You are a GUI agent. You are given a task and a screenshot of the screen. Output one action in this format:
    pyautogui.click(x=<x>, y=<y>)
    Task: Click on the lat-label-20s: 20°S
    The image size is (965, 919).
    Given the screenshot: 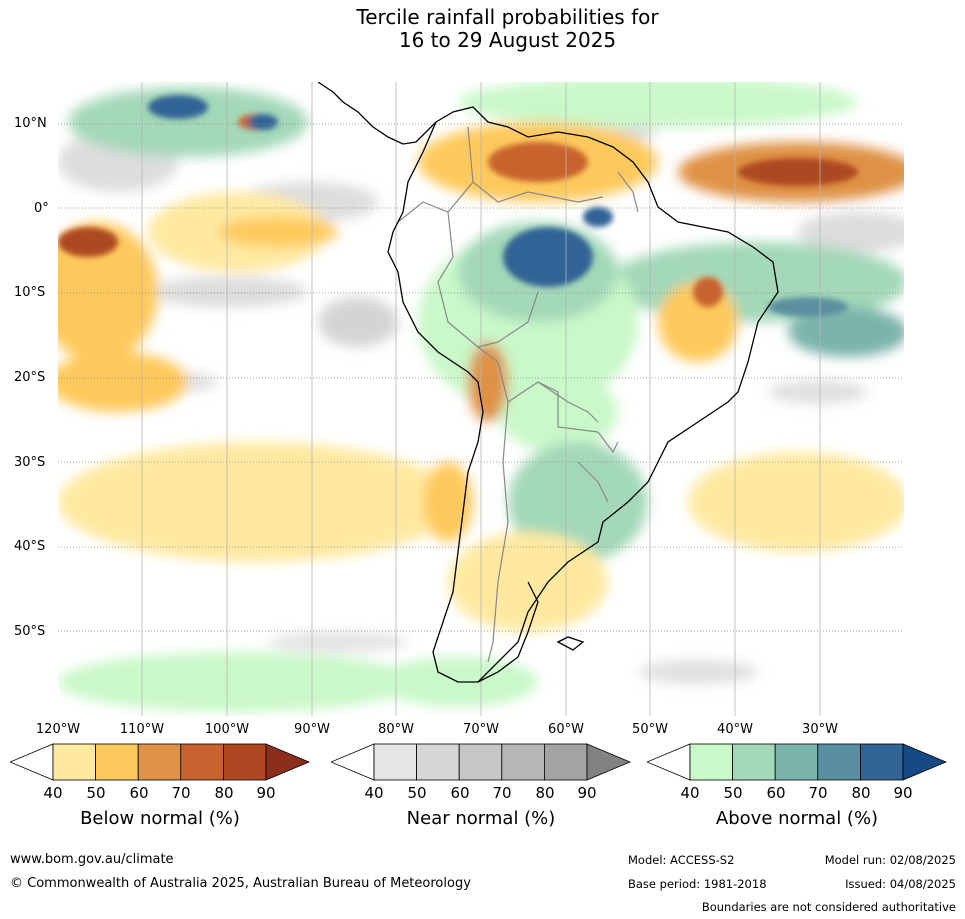 What is the action you would take?
    pyautogui.click(x=30, y=377)
    